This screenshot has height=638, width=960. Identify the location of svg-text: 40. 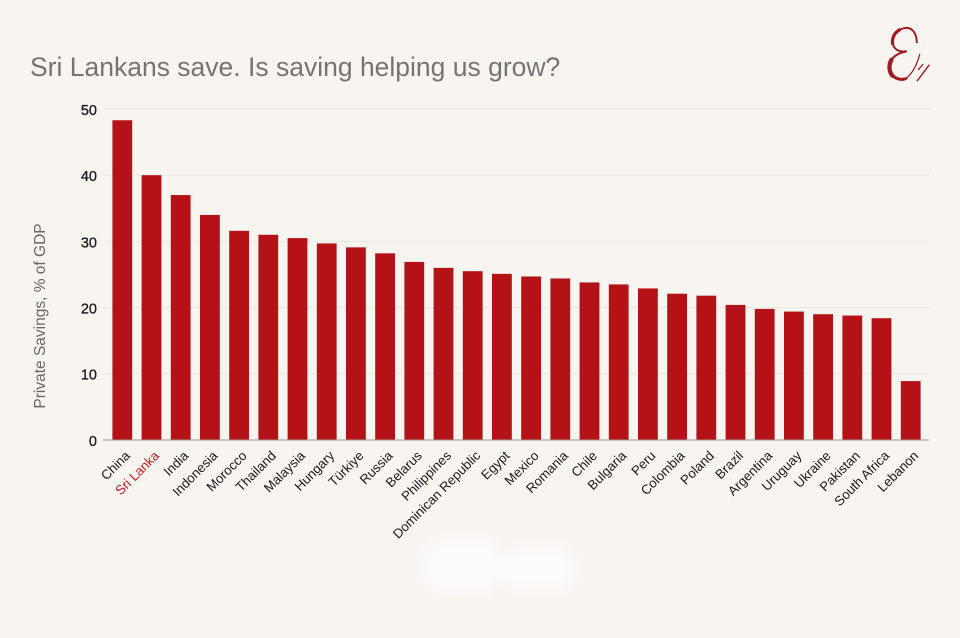
(89, 177).